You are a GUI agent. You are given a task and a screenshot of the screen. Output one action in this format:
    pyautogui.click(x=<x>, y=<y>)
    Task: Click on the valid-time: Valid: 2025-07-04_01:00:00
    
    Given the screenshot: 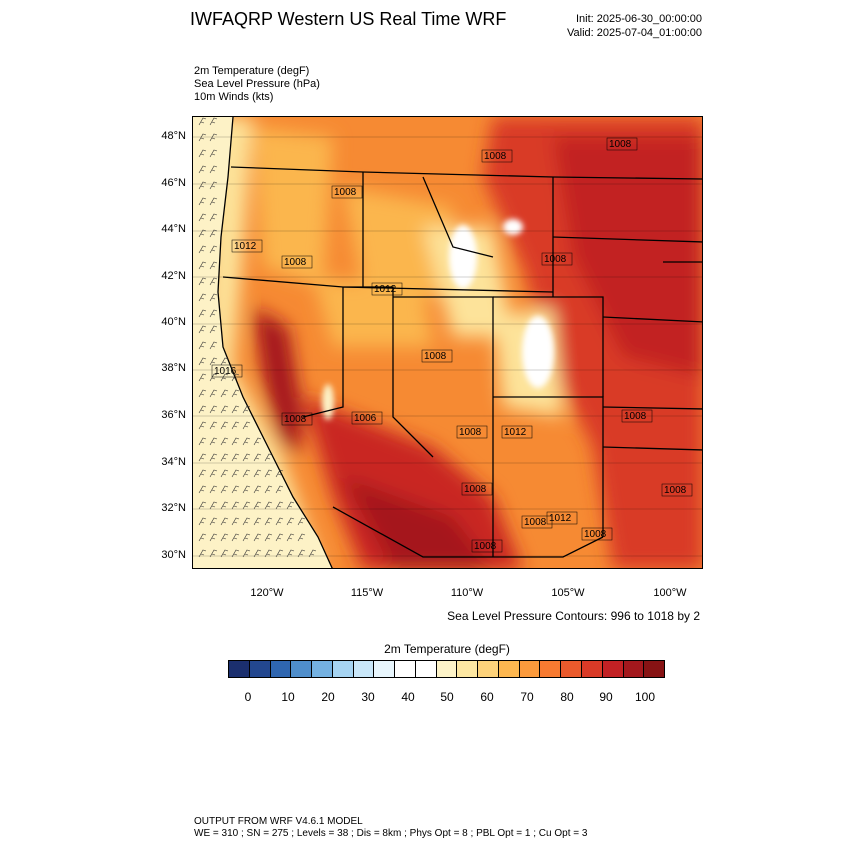 What is the action you would take?
    pyautogui.click(x=634, y=33)
    